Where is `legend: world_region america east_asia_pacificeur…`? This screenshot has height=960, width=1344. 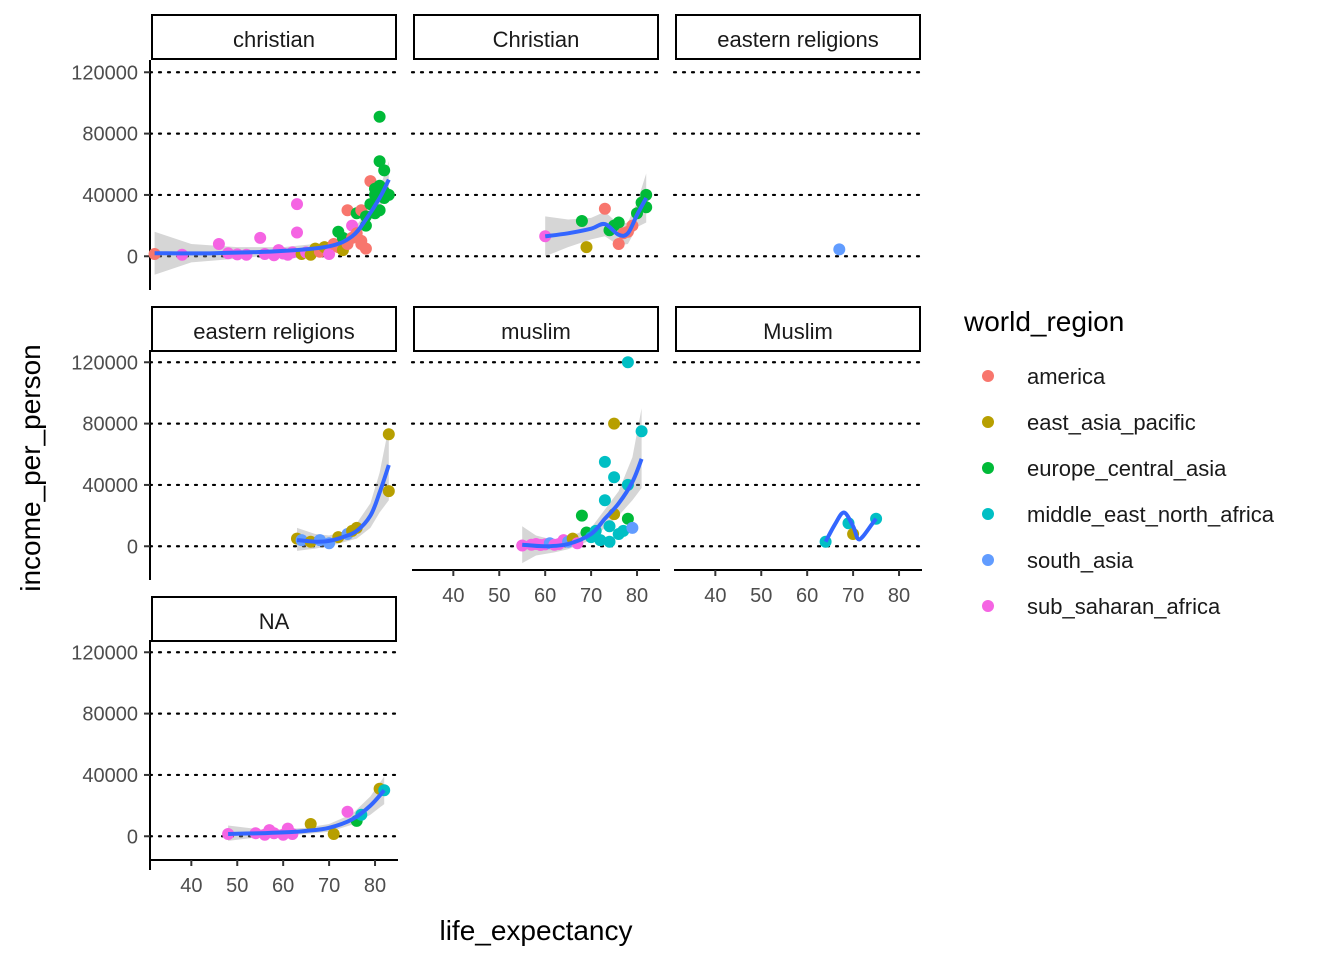
legend: world_region america east_asia_pacificeur… is located at coordinates (1119, 462).